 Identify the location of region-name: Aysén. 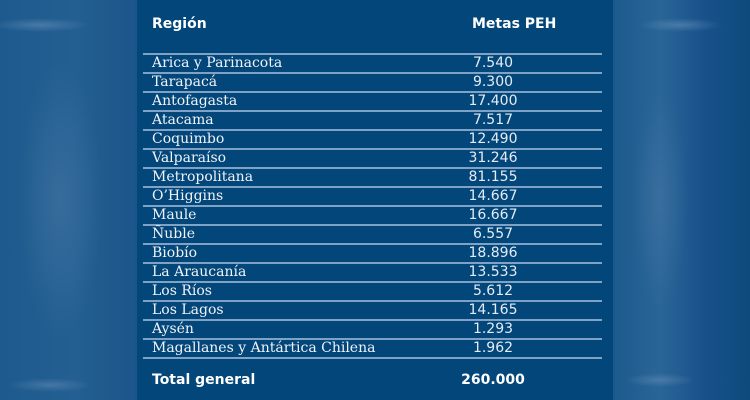
(173, 329).